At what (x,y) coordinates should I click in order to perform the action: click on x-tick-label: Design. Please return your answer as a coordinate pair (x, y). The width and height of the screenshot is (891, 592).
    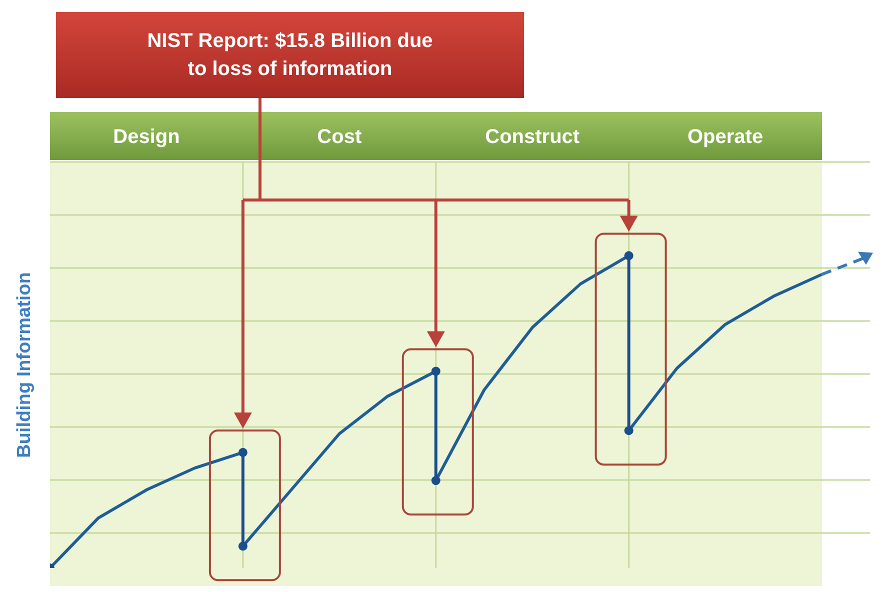
    Looking at the image, I should click on (146, 137).